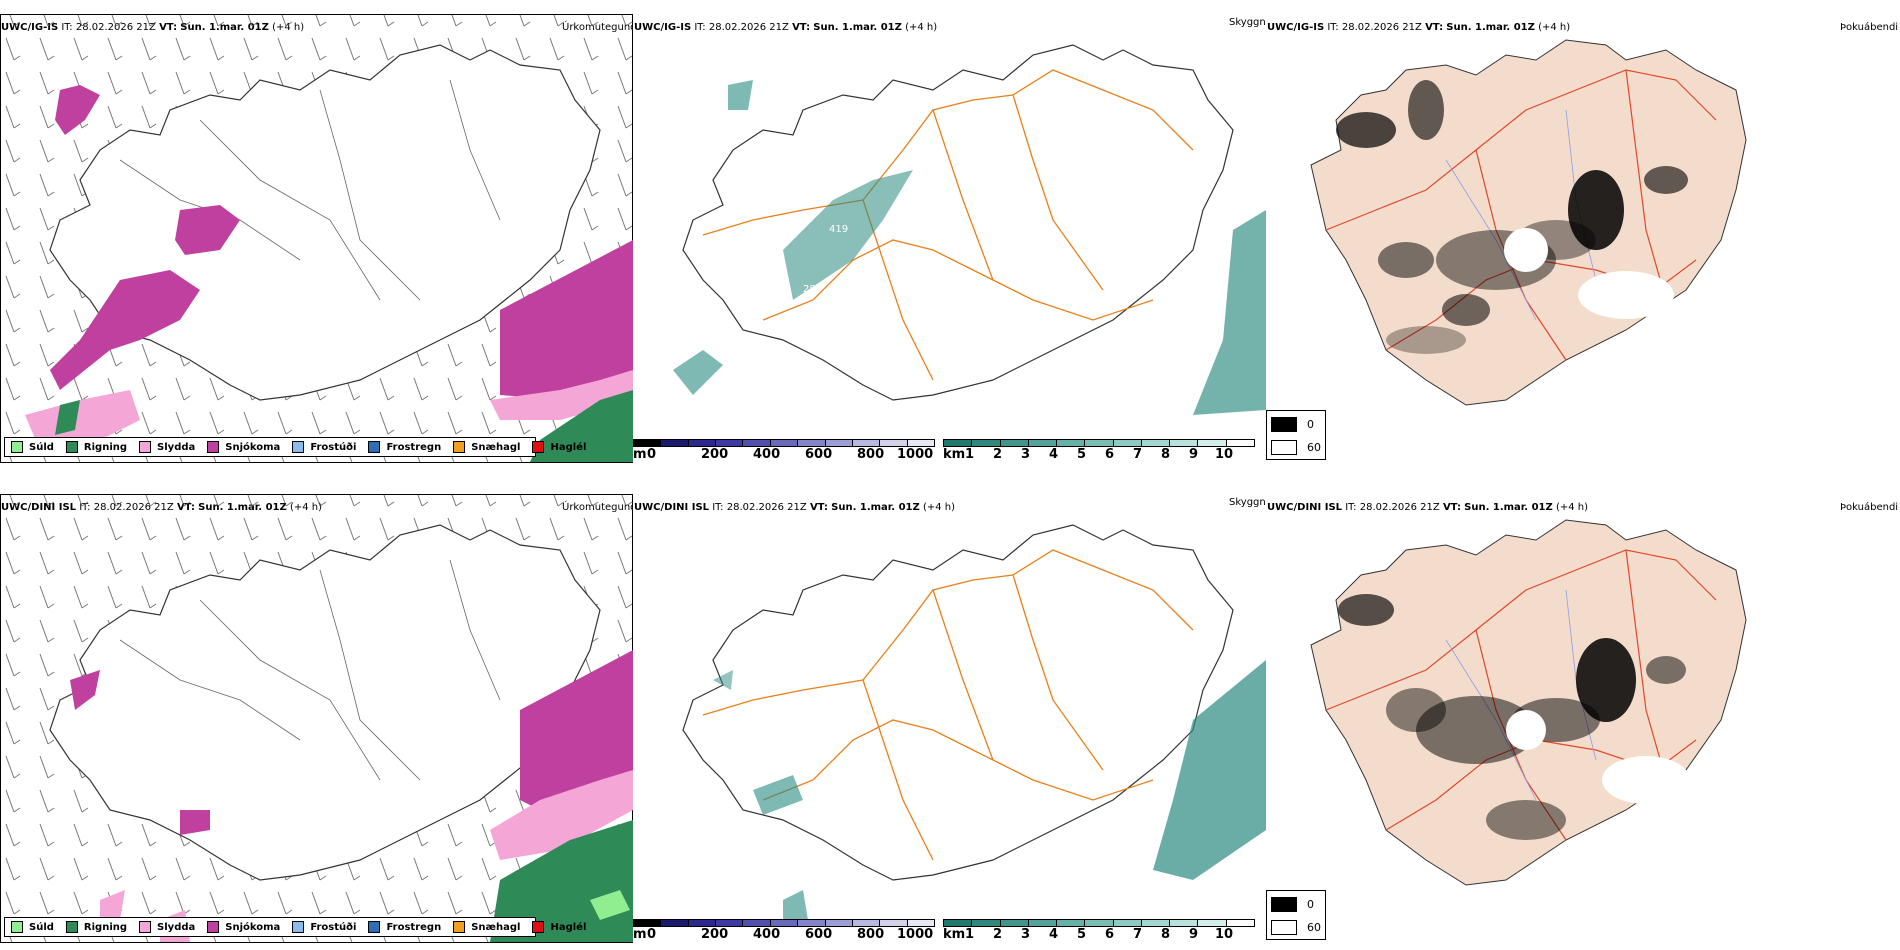  What do you see at coordinates (1528, 222) in the screenshot?
I see `iceland-land` at bounding box center [1528, 222].